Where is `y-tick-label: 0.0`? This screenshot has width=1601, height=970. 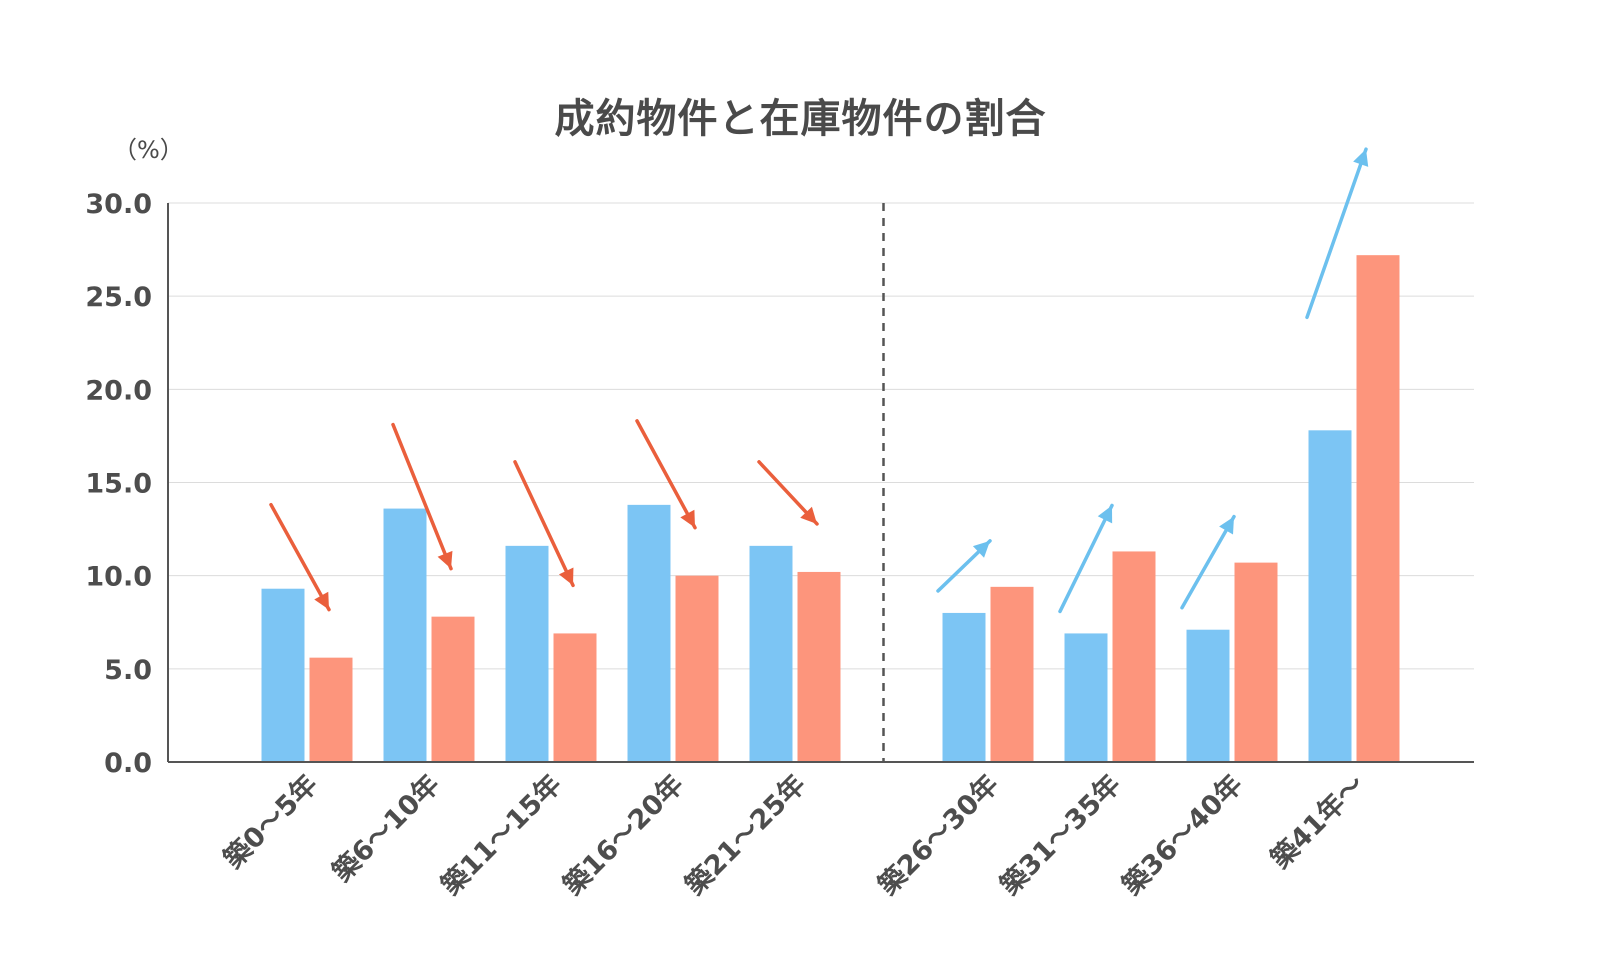 y-tick-label: 0.0 is located at coordinates (128, 763).